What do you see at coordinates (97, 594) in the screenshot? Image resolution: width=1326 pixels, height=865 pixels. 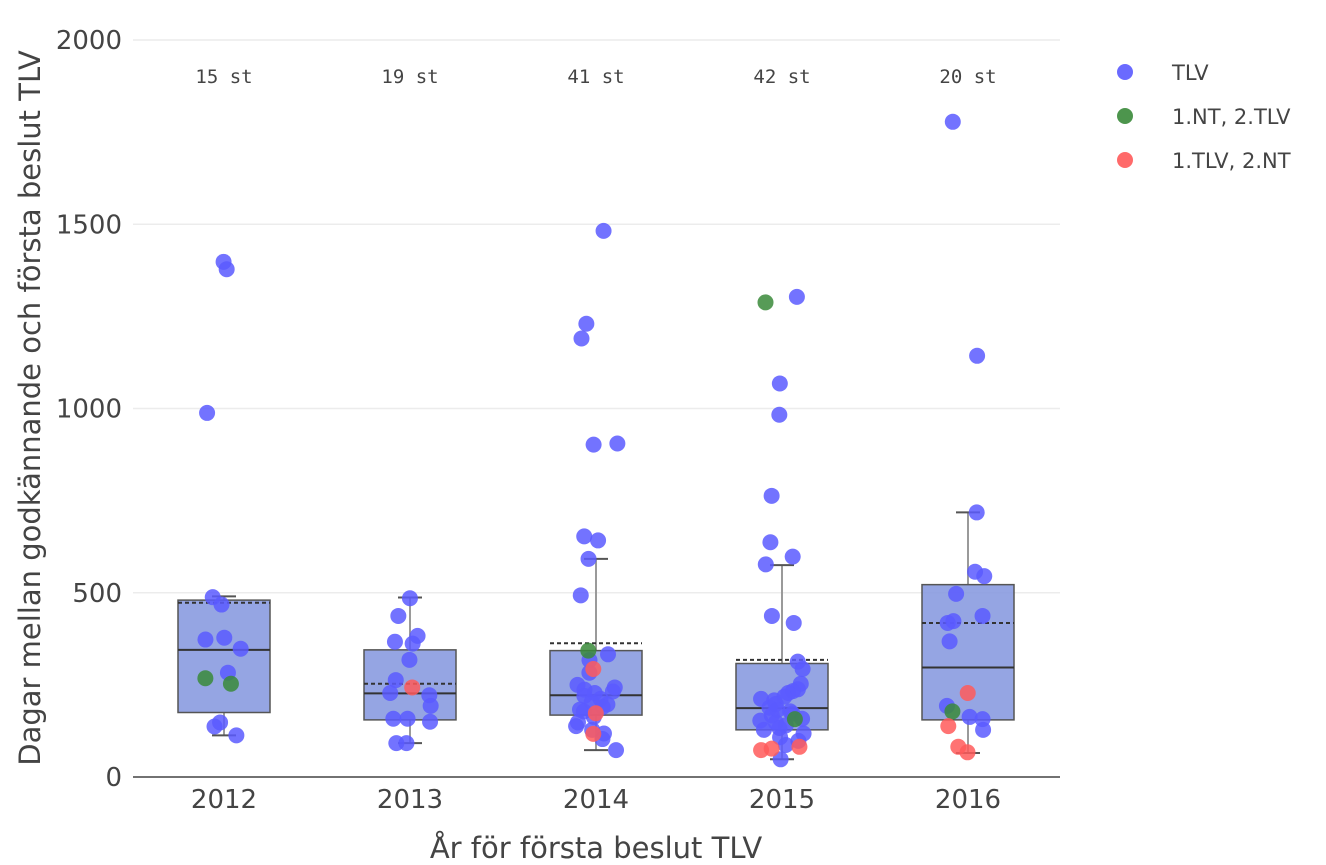 I see `y-tick-label: 500` at bounding box center [97, 594].